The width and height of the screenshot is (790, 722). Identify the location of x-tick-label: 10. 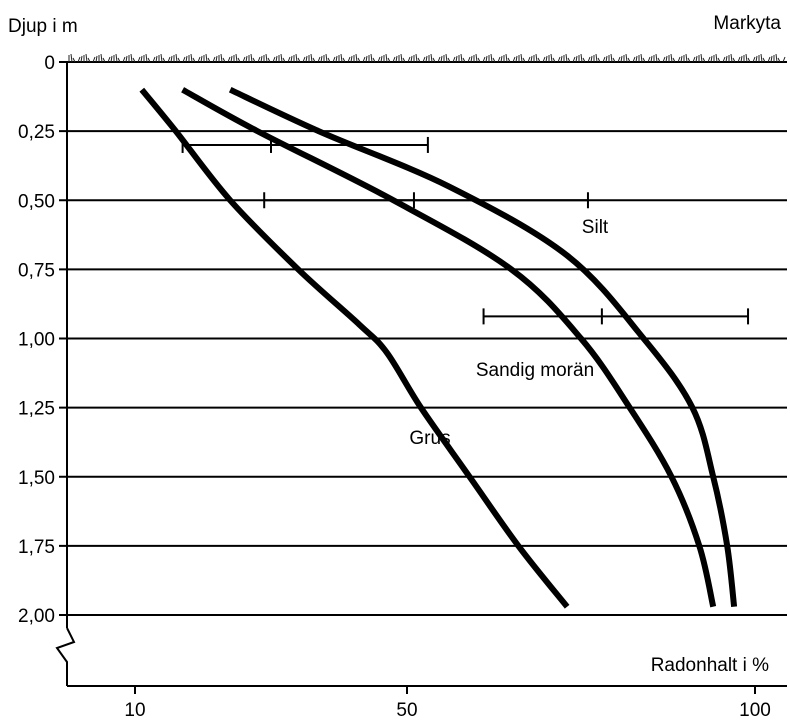
(134, 710).